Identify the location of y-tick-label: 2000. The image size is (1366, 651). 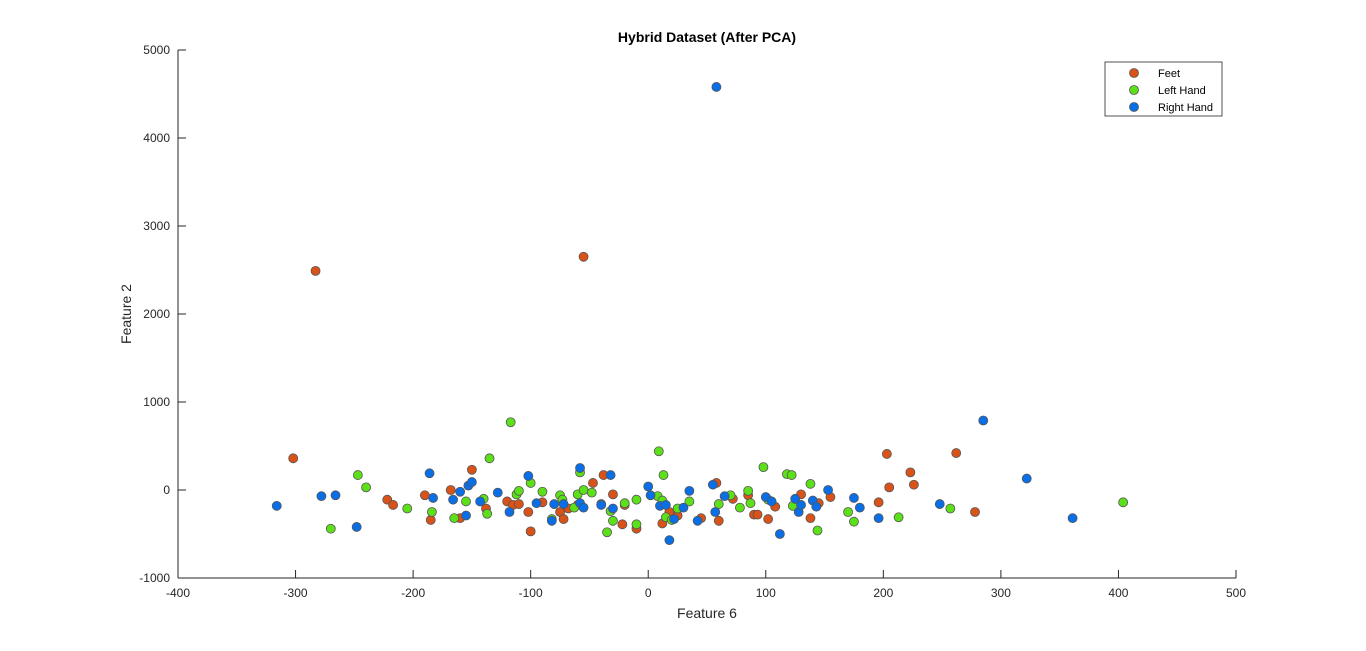
(156, 314).